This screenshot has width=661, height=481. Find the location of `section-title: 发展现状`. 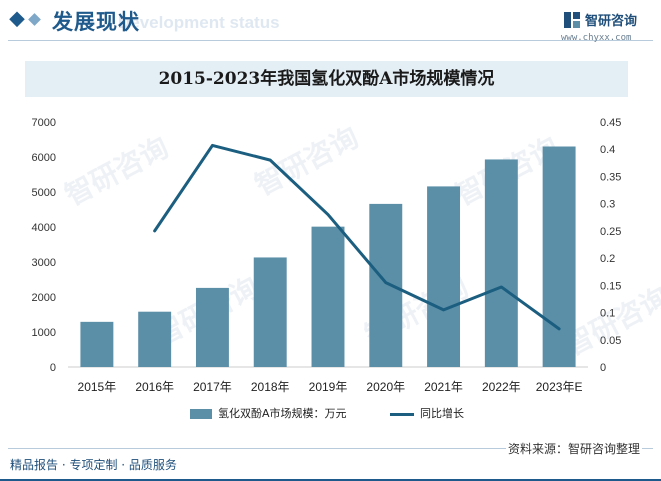

section-title: 发展现状 is located at coordinates (96, 22).